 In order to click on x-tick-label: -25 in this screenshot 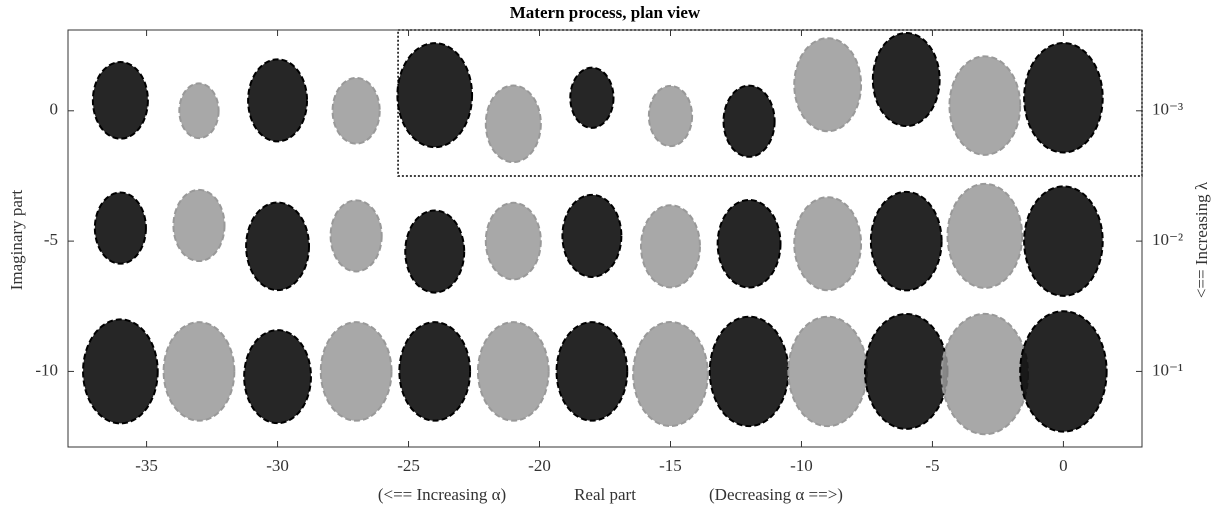, I will do `click(408, 465)`.